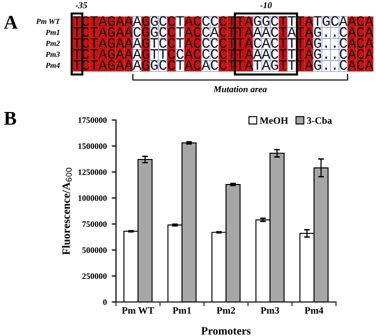 This screenshot has width=376, height=336. I want to click on y-tick-label: 750000, so click(94, 224).